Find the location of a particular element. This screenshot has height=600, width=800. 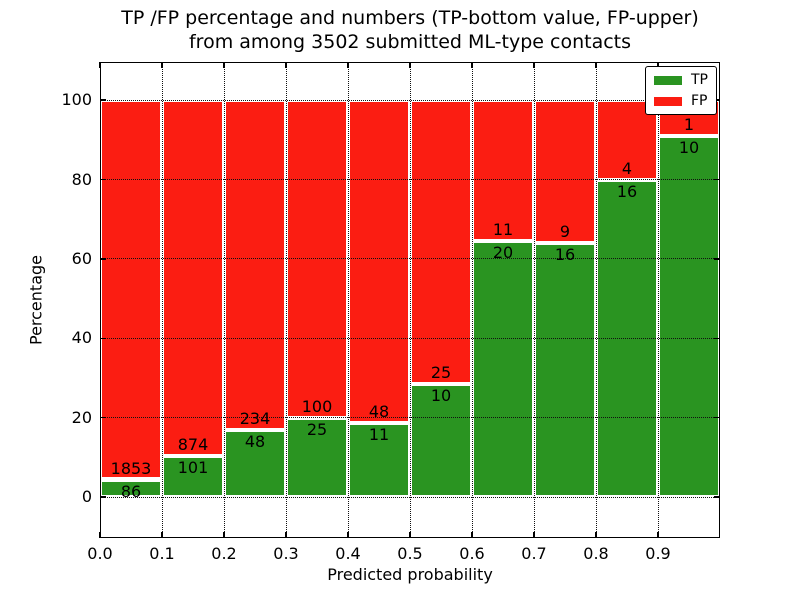

x-tick-label: 0.1 is located at coordinates (162, 553).